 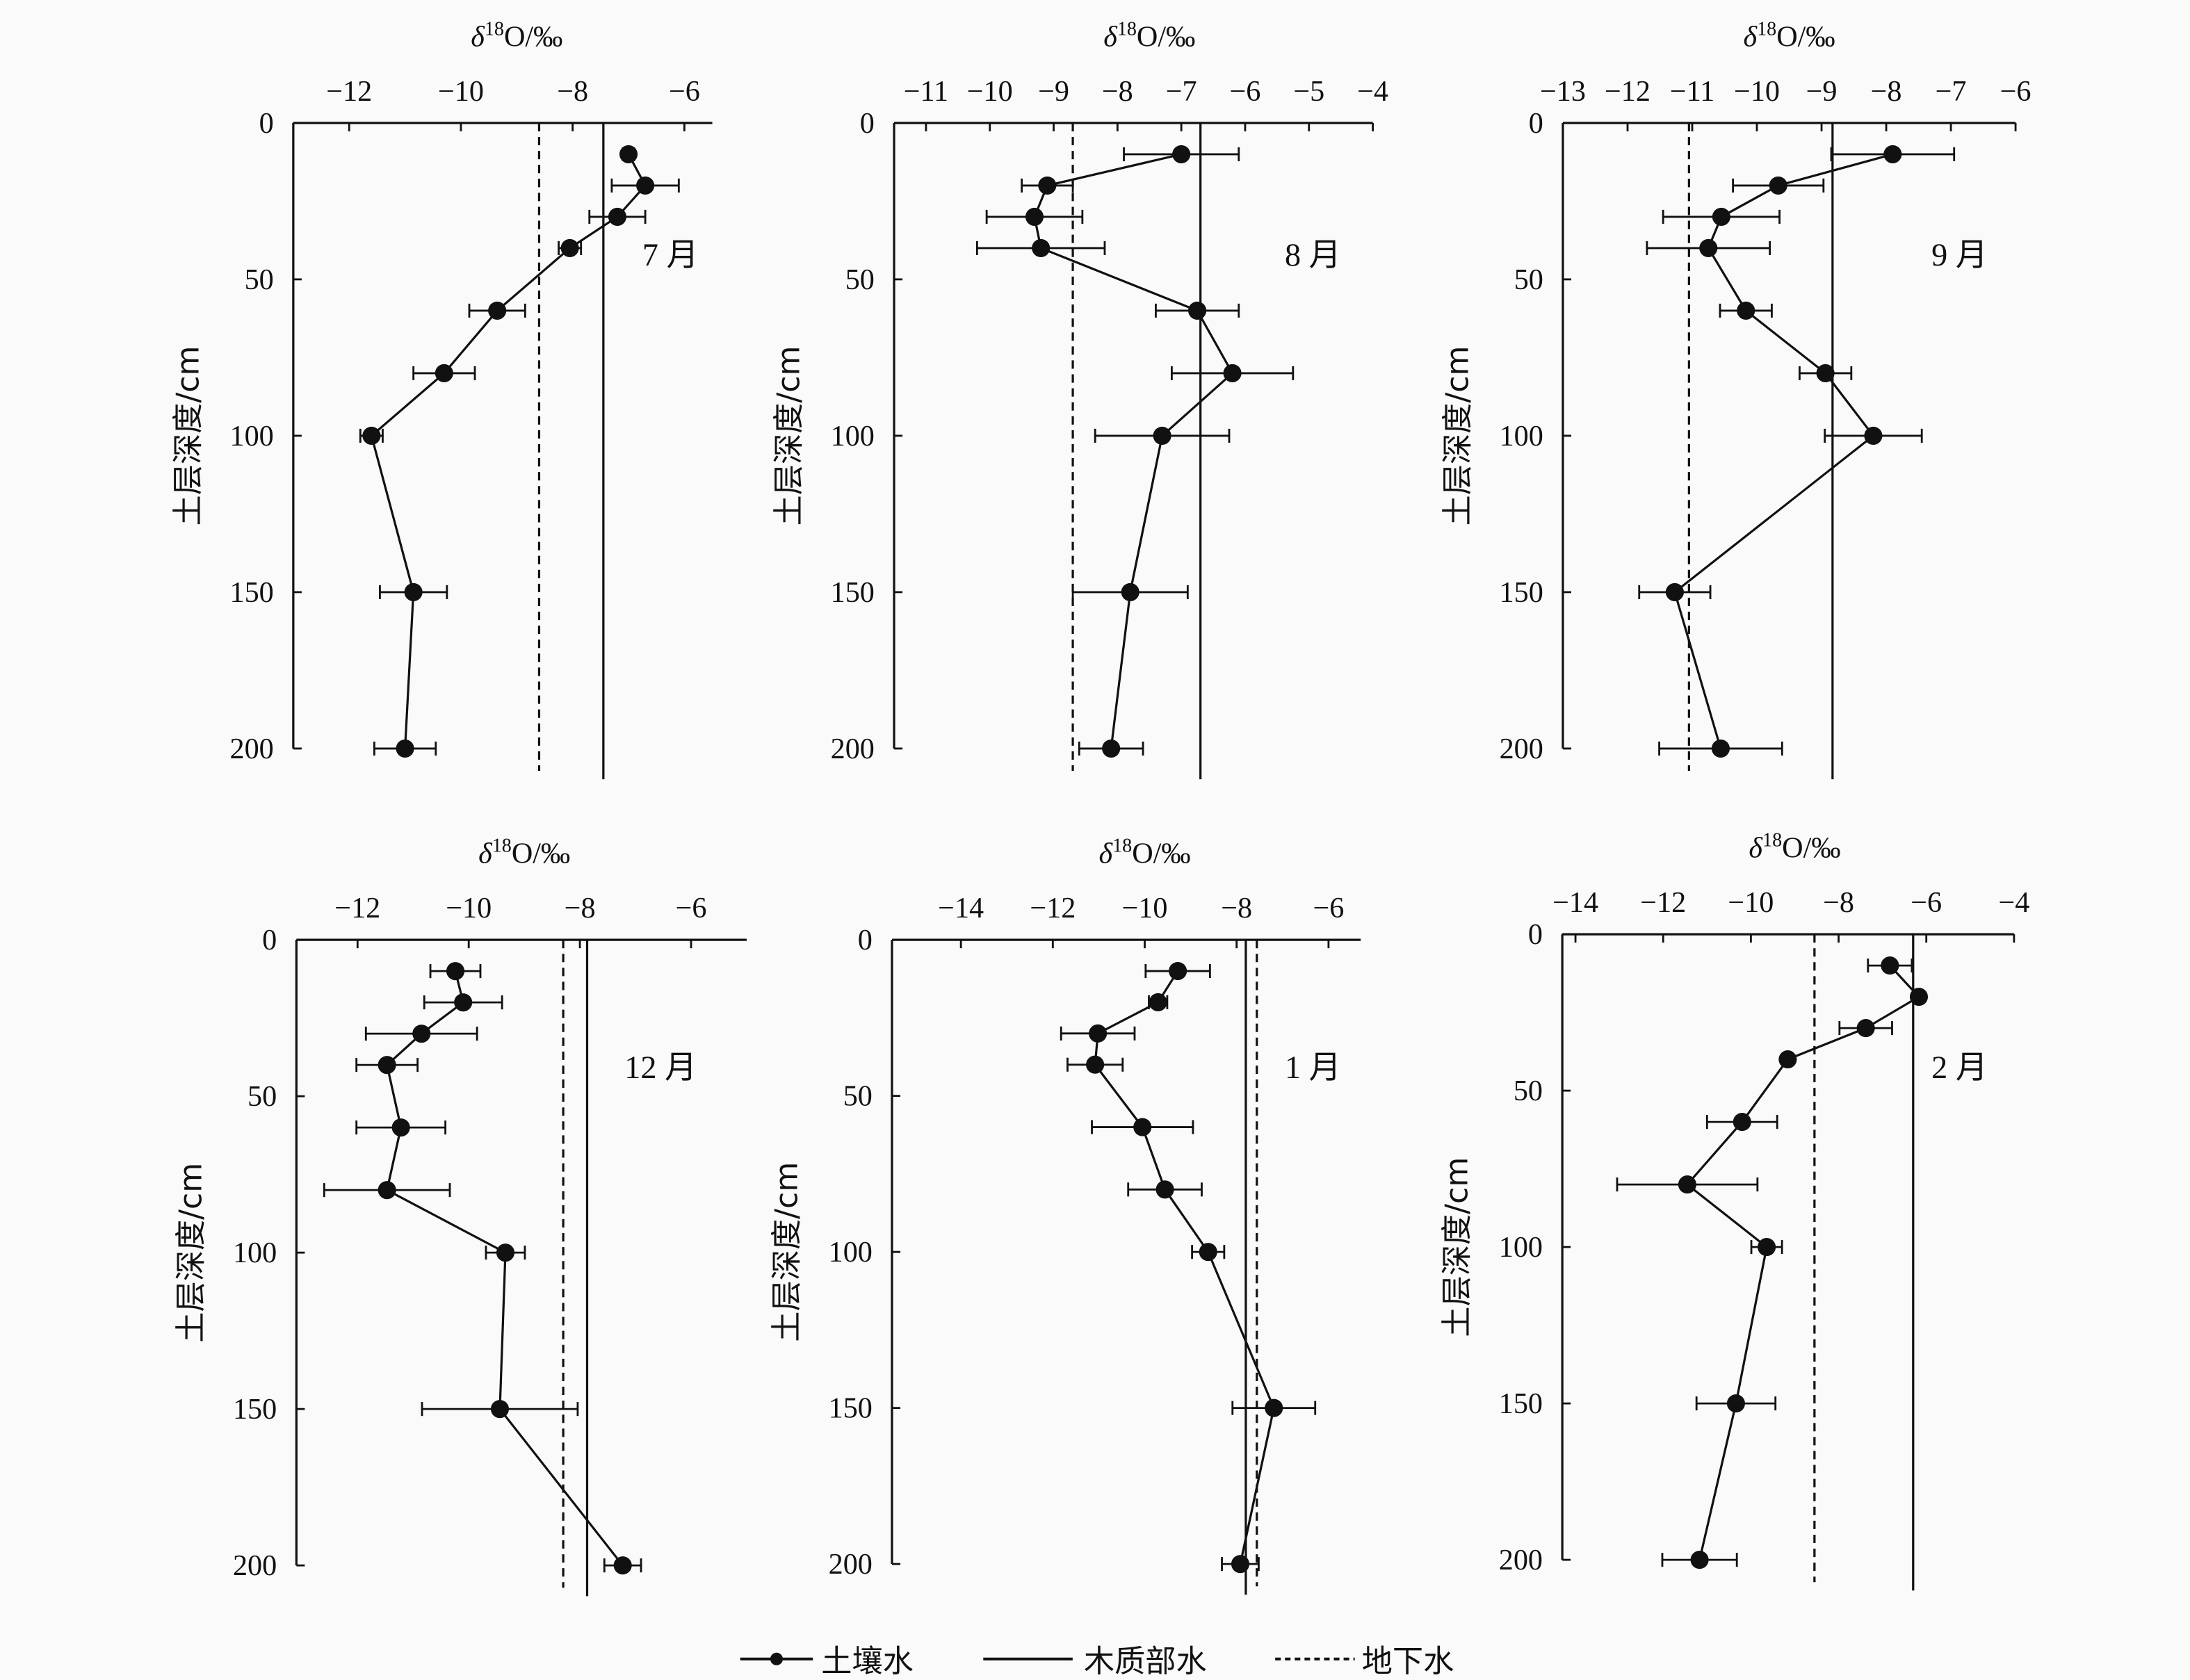 I want to click on month-label: 7 月, so click(x=670, y=255).